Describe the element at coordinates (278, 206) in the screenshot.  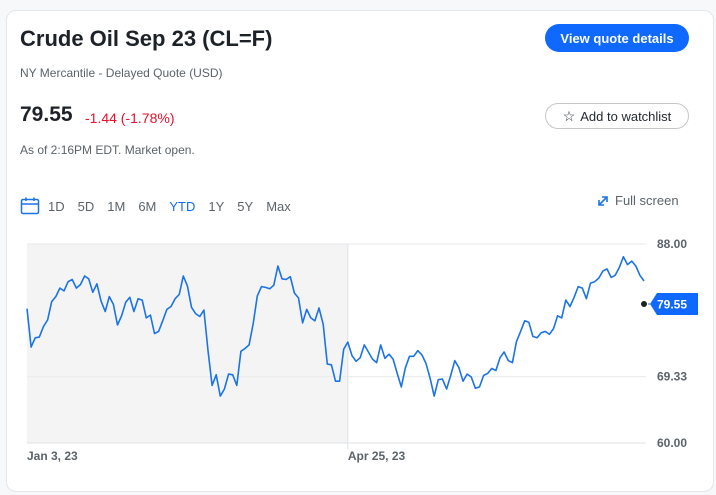
I see `range-tab-max: Max` at that location.